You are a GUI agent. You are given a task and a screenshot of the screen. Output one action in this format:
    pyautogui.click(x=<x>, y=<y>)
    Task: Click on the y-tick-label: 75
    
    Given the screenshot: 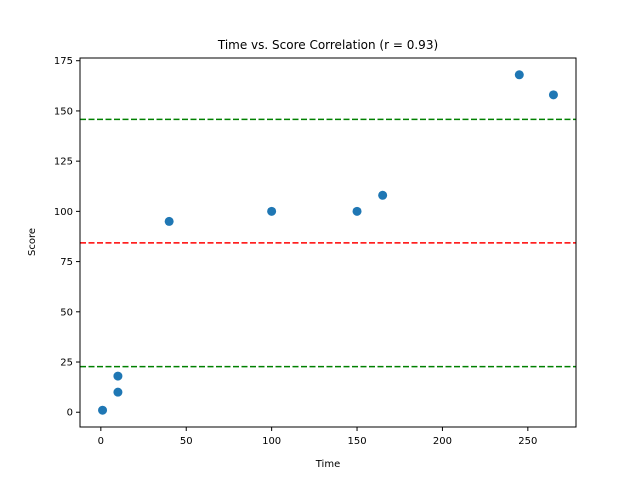 What is the action you would take?
    pyautogui.click(x=66, y=262)
    